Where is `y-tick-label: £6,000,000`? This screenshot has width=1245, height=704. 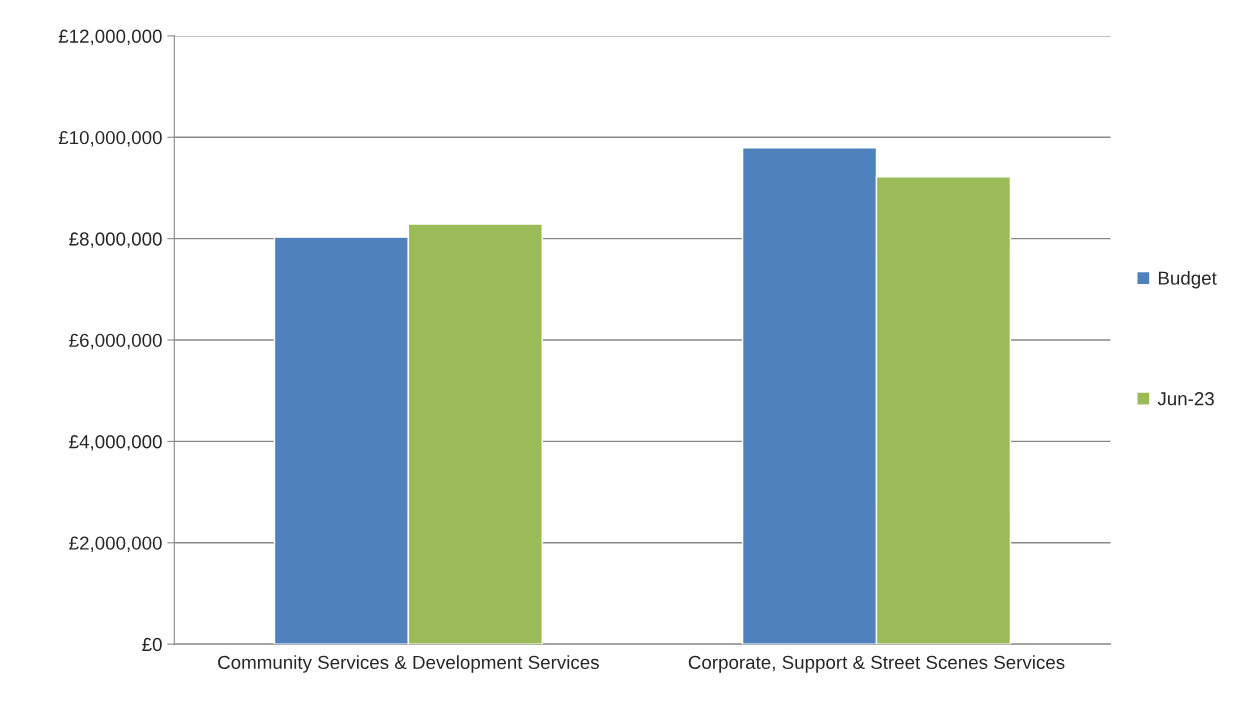
y-tick-label: £6,000,000 is located at coordinates (115, 341).